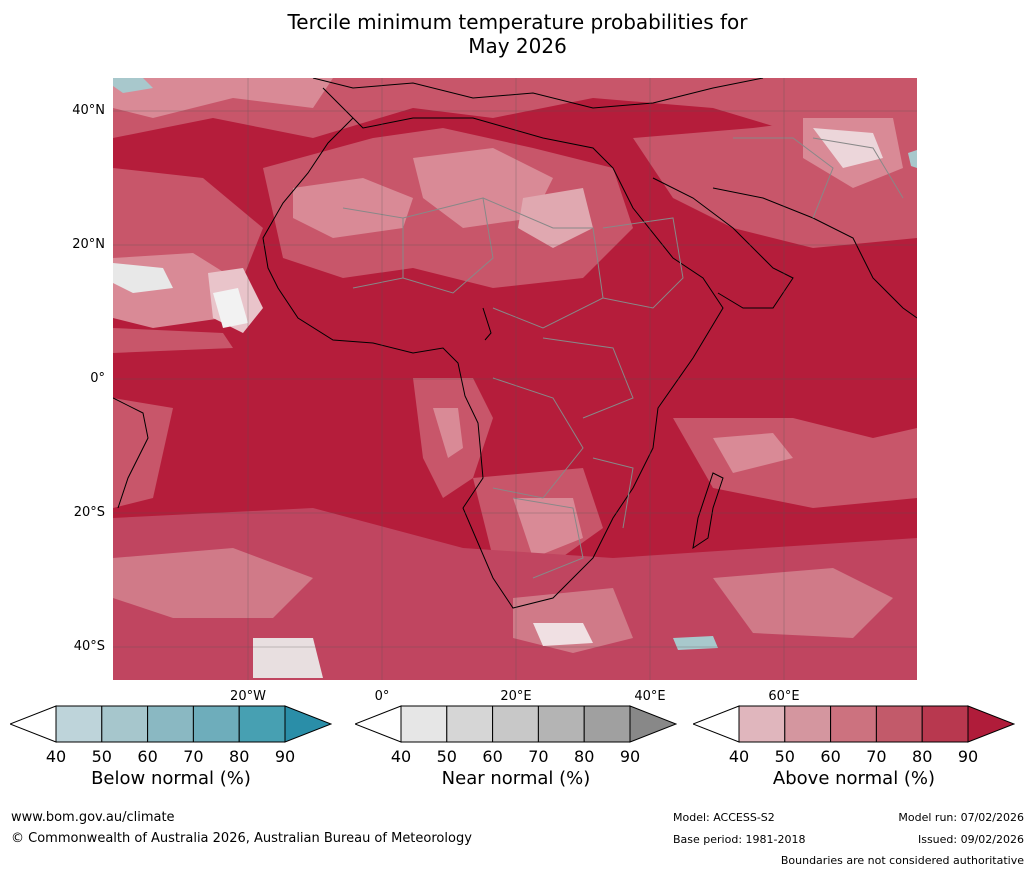 The height and width of the screenshot is (873, 1035). Describe the element at coordinates (56, 756) in the screenshot. I see `colorbar-below-tick: 40` at that location.